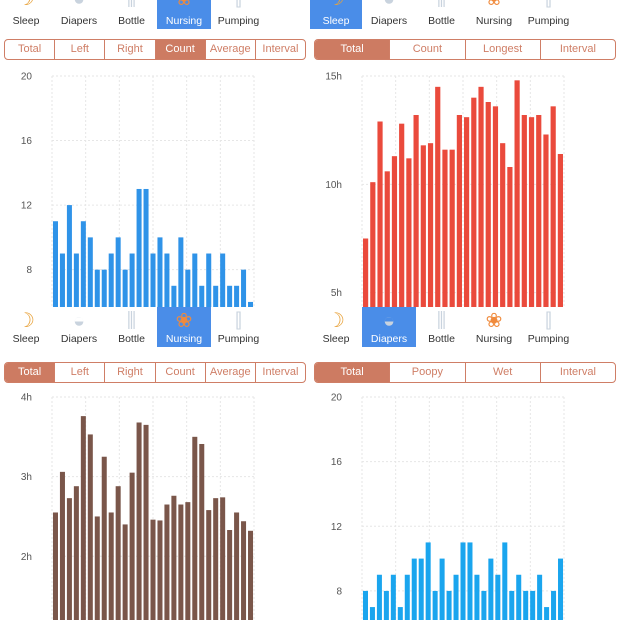  What do you see at coordinates (229, 372) in the screenshot?
I see `segment-average: Average` at bounding box center [229, 372].